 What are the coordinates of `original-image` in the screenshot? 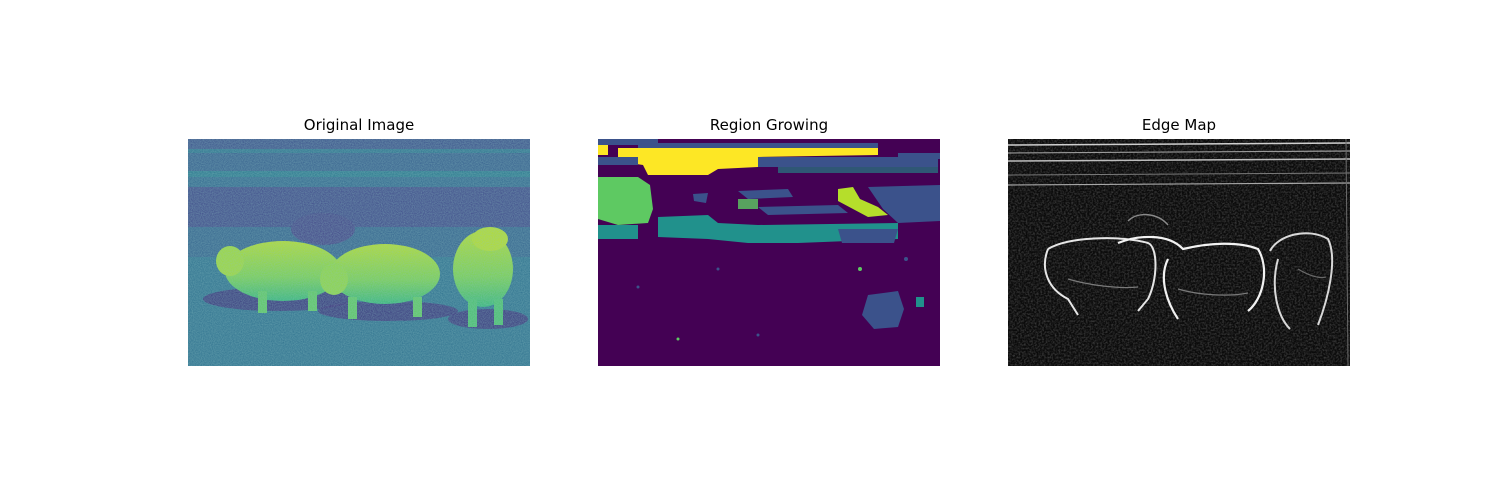 It's located at (359, 252).